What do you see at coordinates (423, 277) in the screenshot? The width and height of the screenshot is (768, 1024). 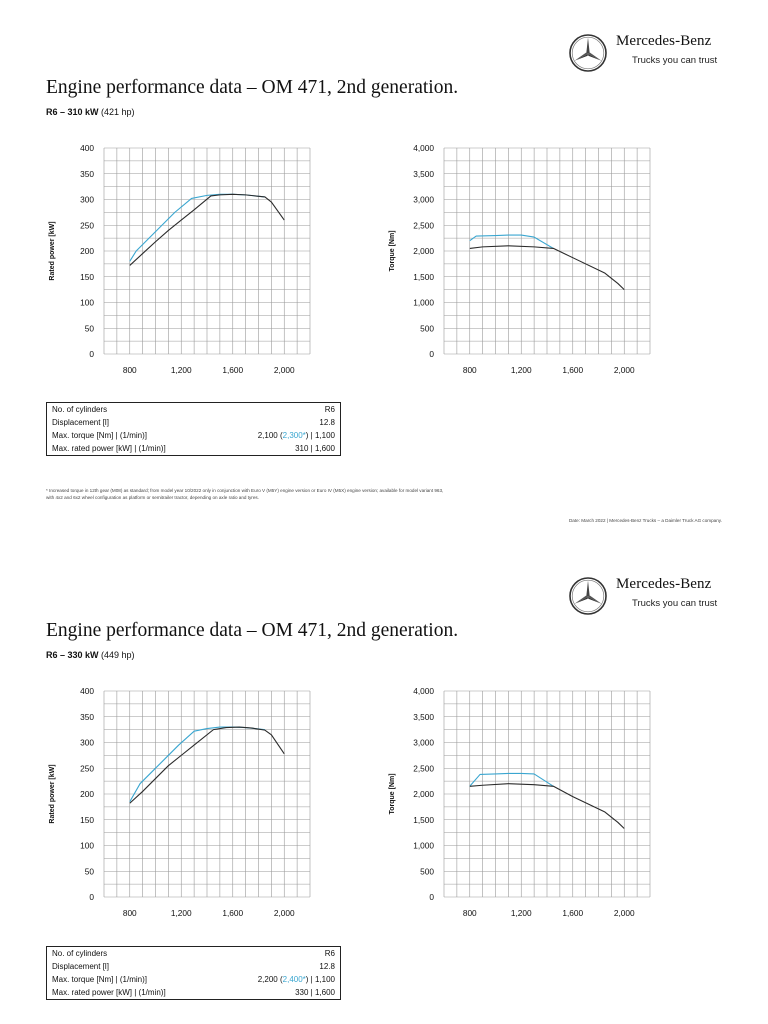 I see `y-tick-label: 1,500` at bounding box center [423, 277].